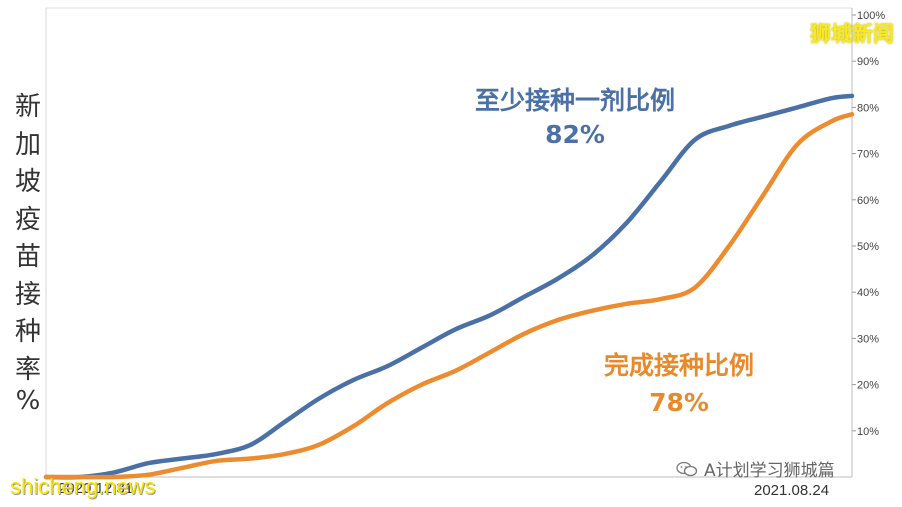  I want to click on full-vaccination-value: 78%, so click(679, 402).